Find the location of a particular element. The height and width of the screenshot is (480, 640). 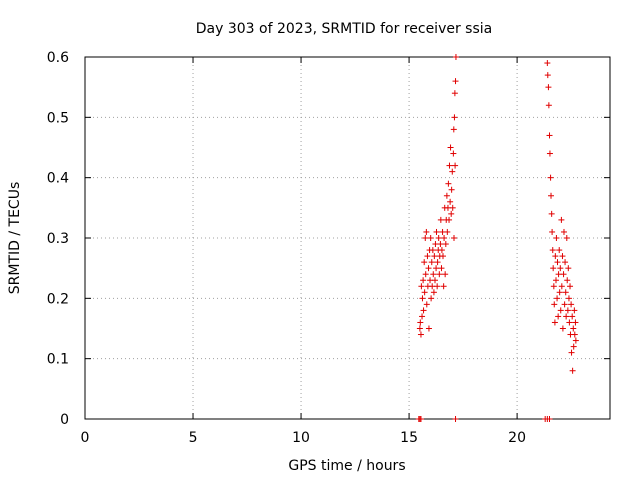

x-tick-label: 15 is located at coordinates (409, 438).